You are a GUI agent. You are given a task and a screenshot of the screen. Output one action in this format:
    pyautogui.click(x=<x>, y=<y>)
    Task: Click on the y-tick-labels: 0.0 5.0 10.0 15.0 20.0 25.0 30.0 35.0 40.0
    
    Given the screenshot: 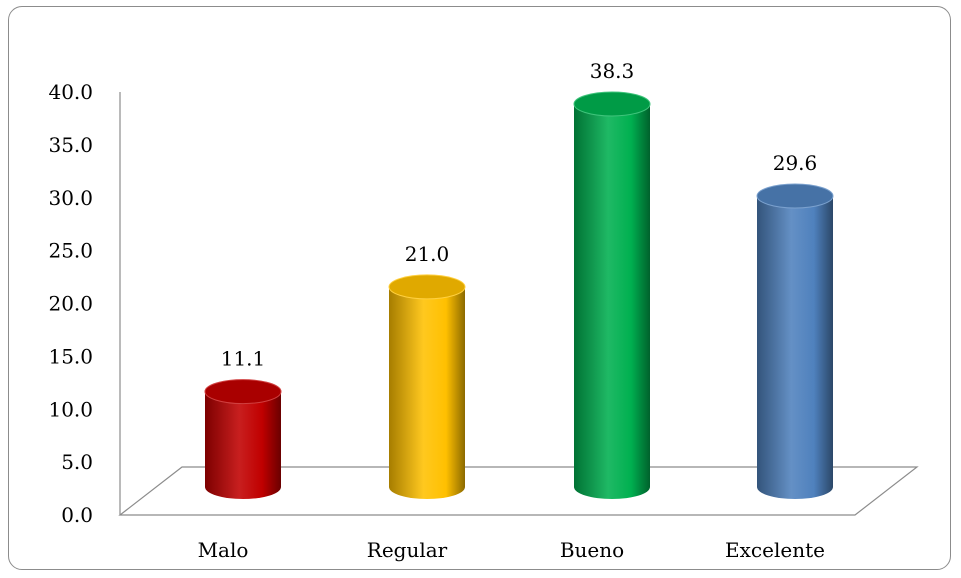 What is the action you would take?
    pyautogui.click(x=70, y=303)
    